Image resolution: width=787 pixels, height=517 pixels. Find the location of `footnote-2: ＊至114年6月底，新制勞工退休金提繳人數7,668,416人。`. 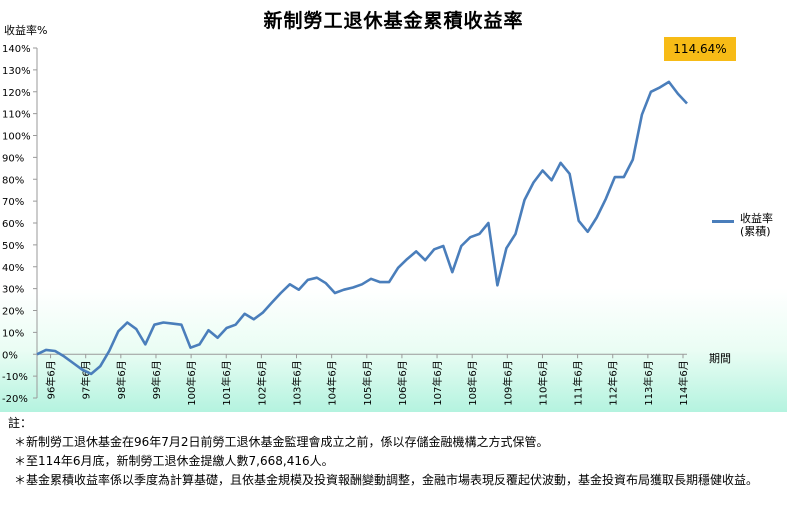

footnote-2: ＊至114年6月底，新制勞工退休金提繳人數7,668,416人。 is located at coordinates (174, 461).